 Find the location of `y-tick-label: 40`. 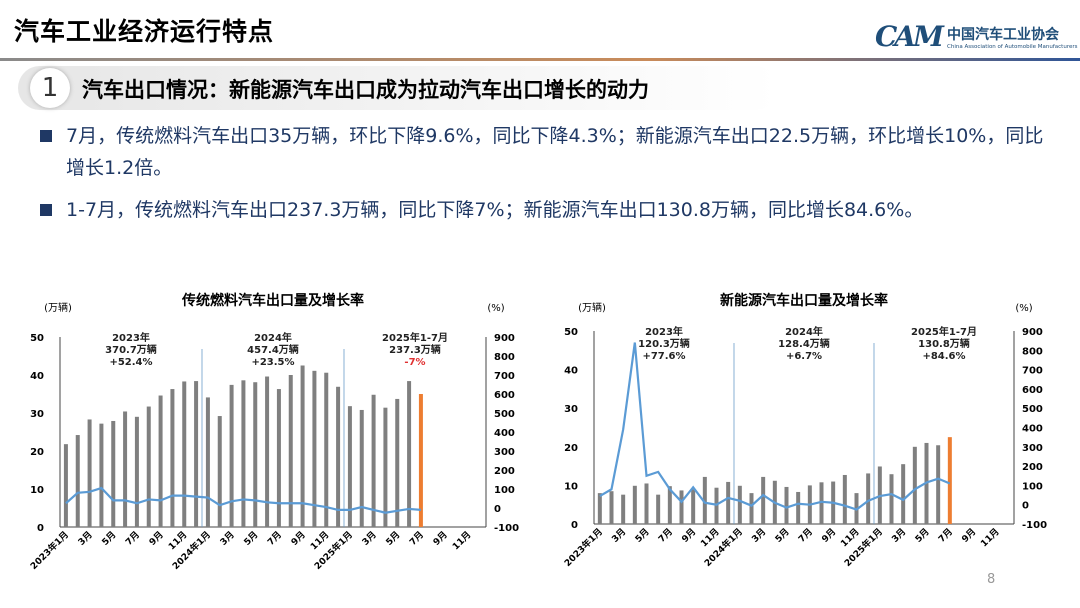

y-tick-label: 40 is located at coordinates (571, 371).